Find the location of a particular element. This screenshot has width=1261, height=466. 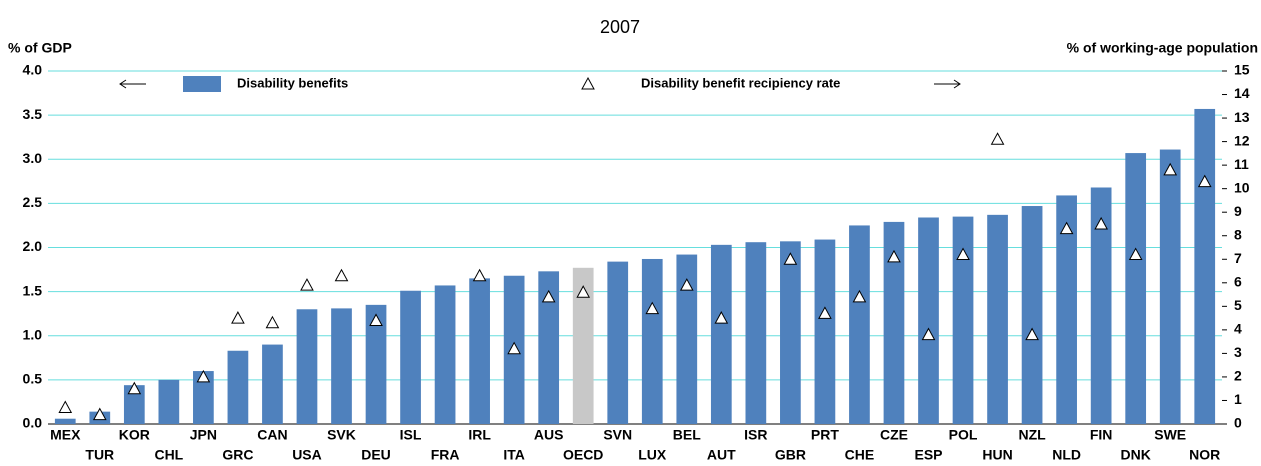

y2-tick-label: 15 is located at coordinates (1242, 70).